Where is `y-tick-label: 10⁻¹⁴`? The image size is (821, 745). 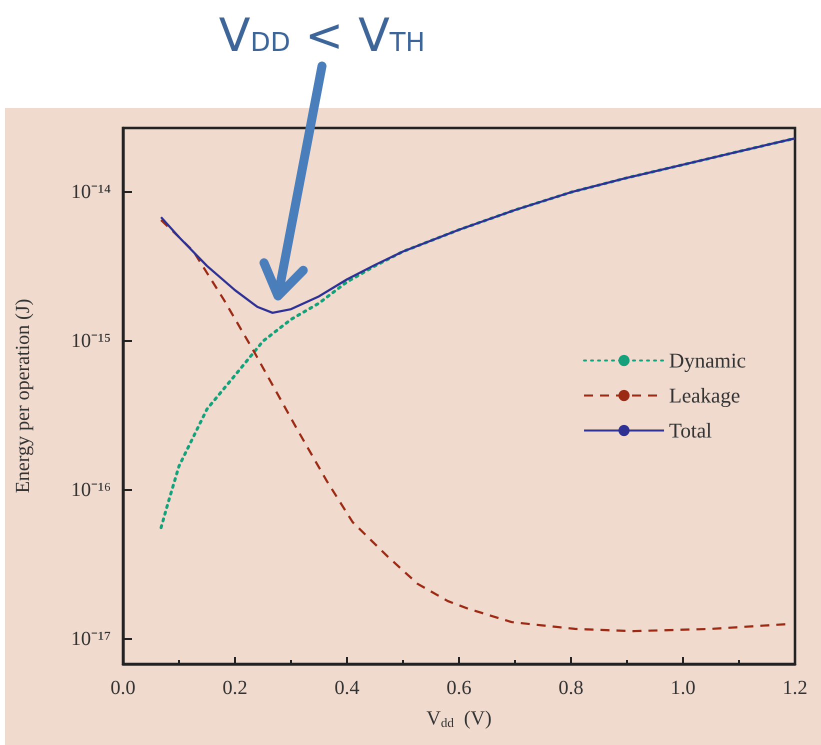
y-tick-label: 10⁻¹⁴ is located at coordinates (91, 192).